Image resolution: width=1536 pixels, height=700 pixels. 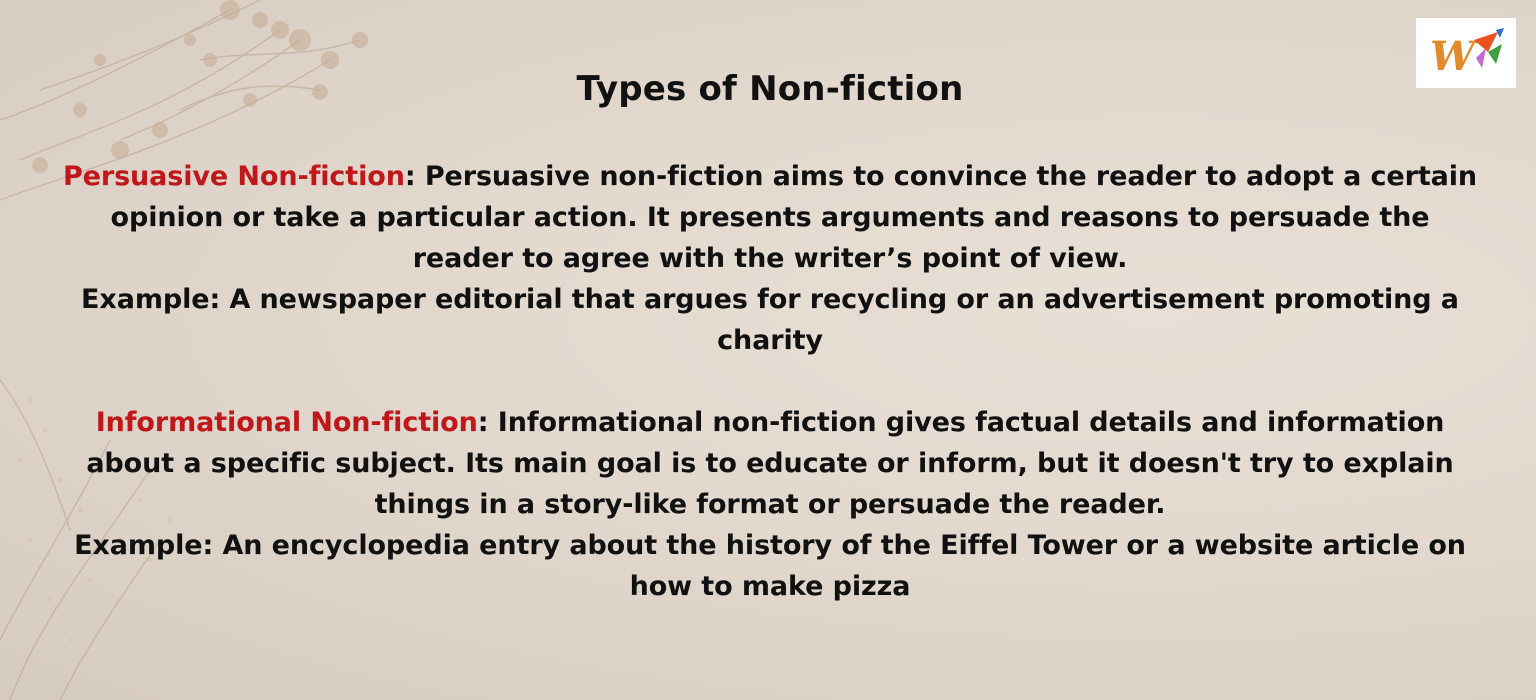 I want to click on term-label: Informational Non-fiction, so click(x=286, y=422).